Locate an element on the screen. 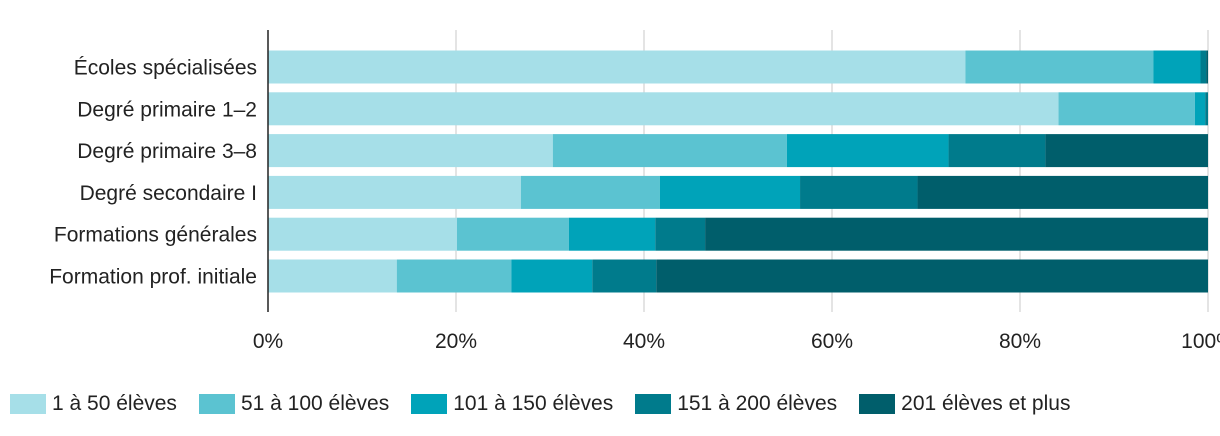 This screenshot has height=436, width=1220. legend-label: 1 à 50 élèves is located at coordinates (114, 403).